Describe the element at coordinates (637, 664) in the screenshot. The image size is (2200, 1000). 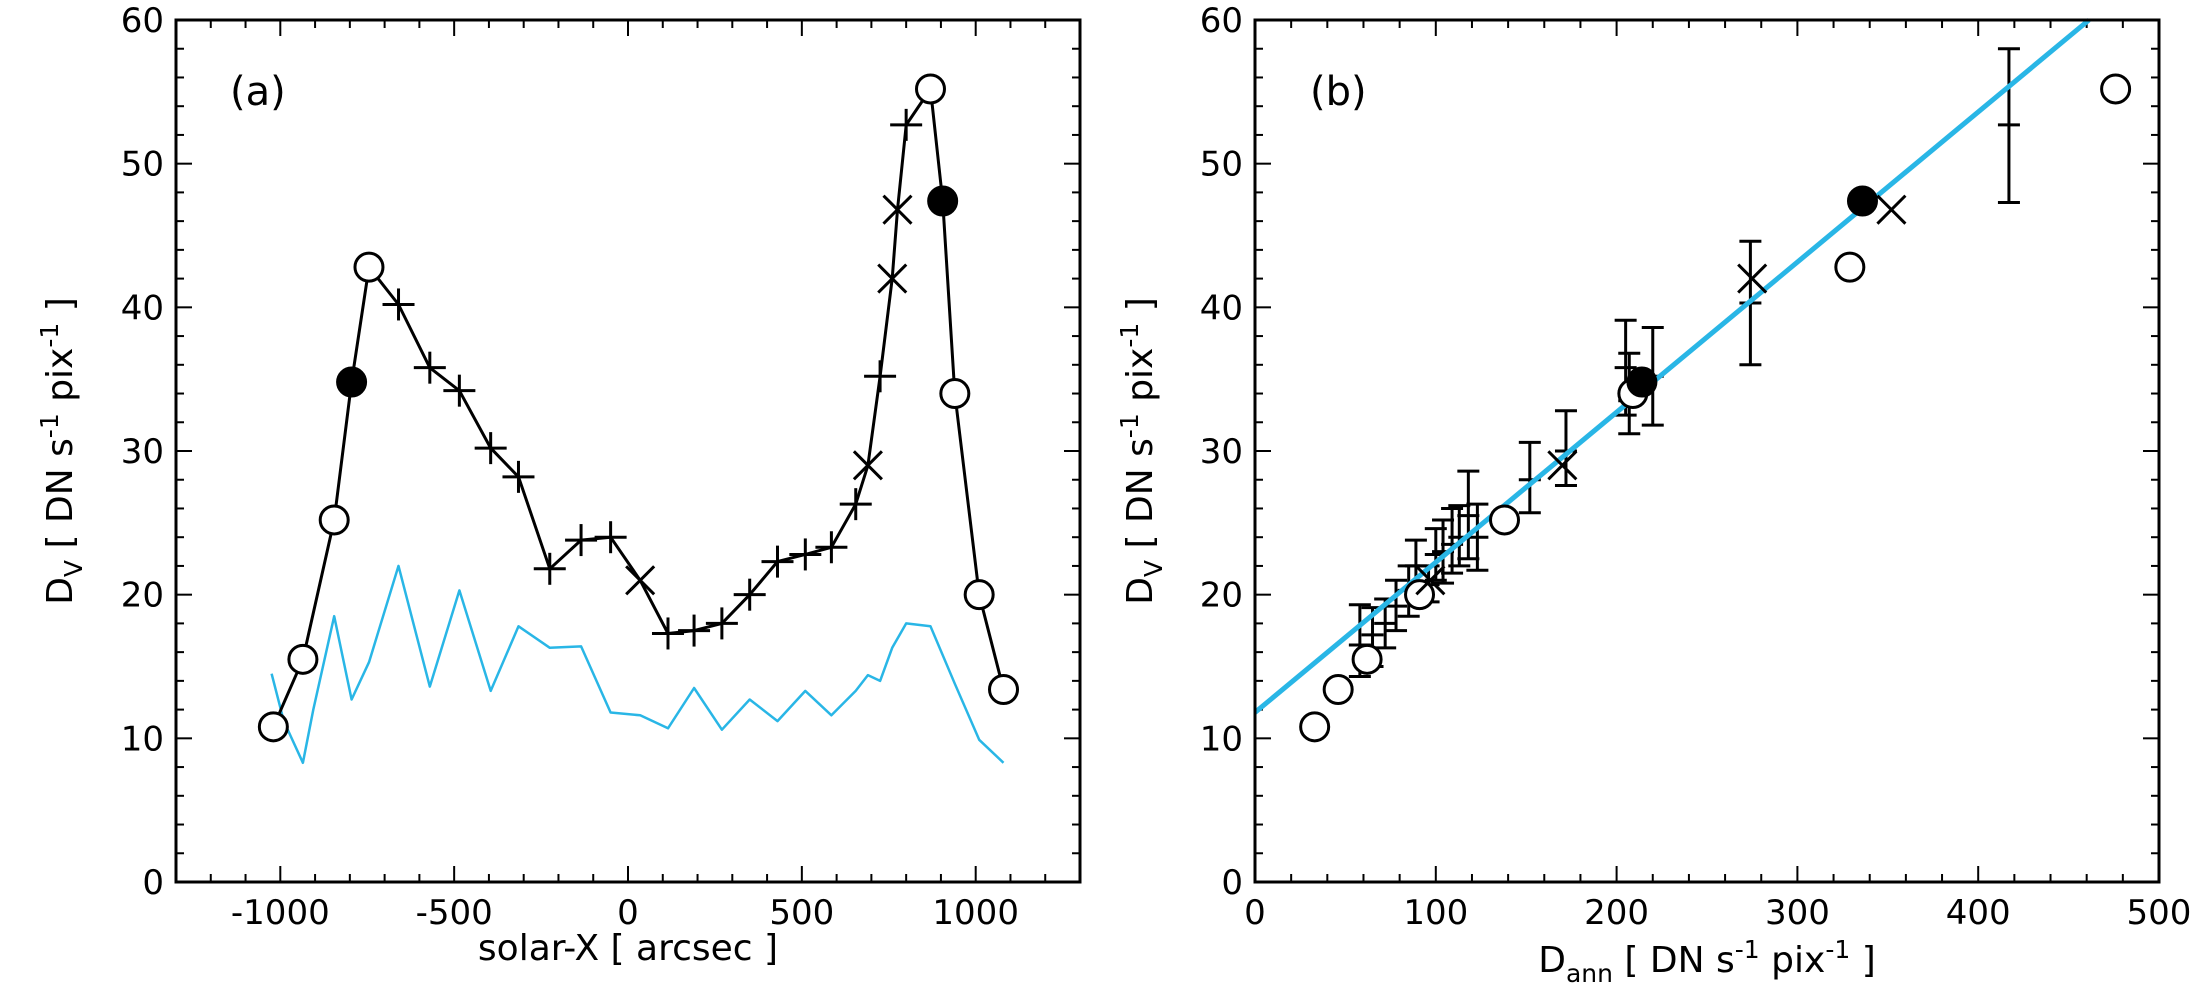
I see `cyan-series-line` at that location.